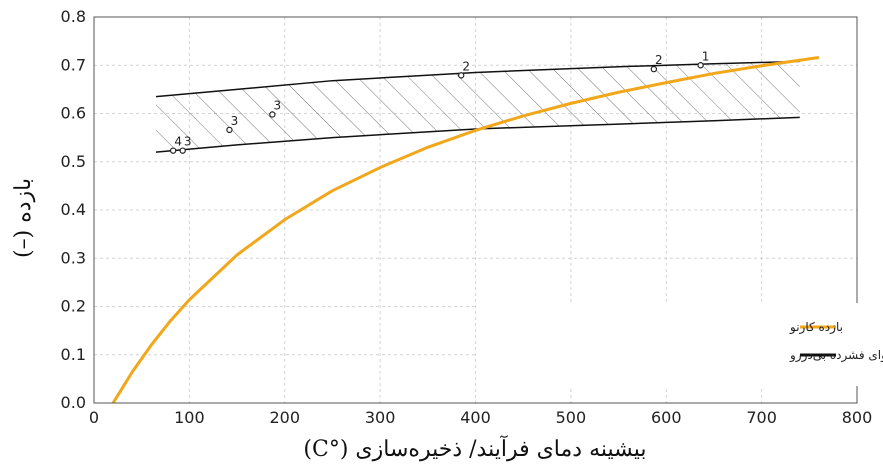  What do you see at coordinates (474, 448) in the screenshot?
I see `x-axis-title: بیشینه دمای فرآیند/ ذخیره‌سازی (°C)` at bounding box center [474, 448].